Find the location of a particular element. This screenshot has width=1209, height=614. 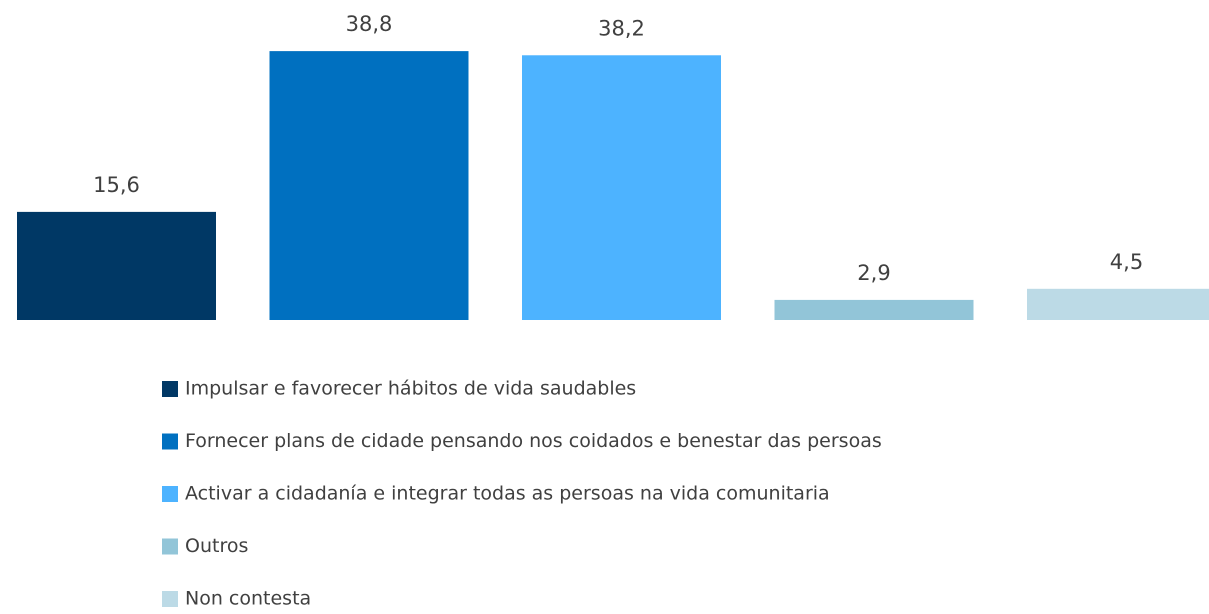

legend-label: Outros is located at coordinates (216, 546).